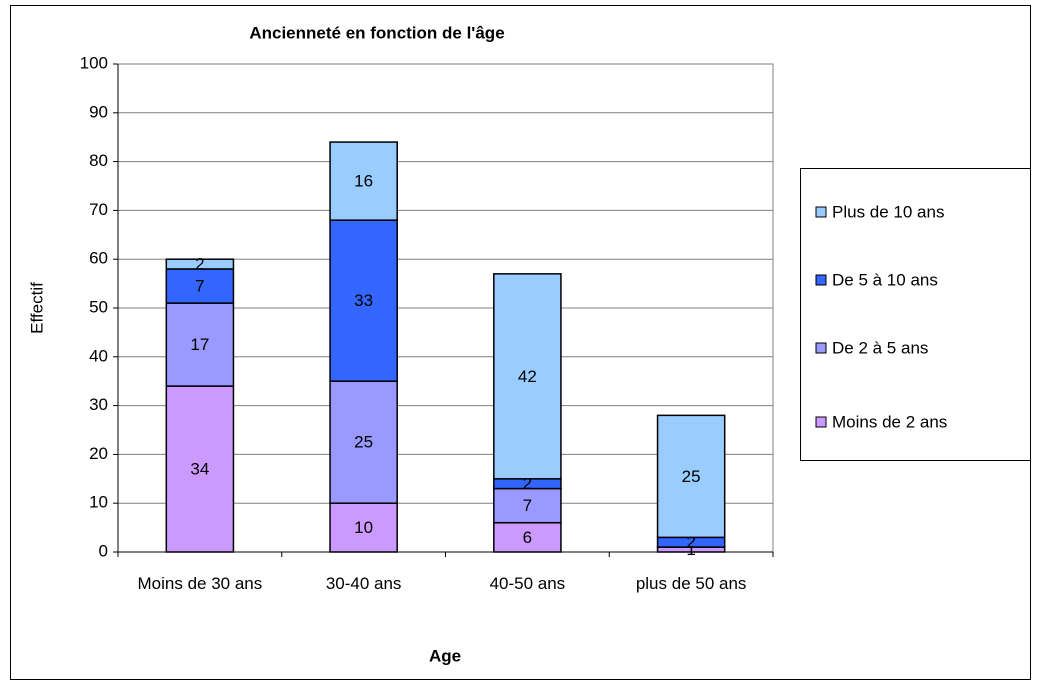 The height and width of the screenshot is (686, 1040). I want to click on y-axis-label: Effectif, so click(36, 308).